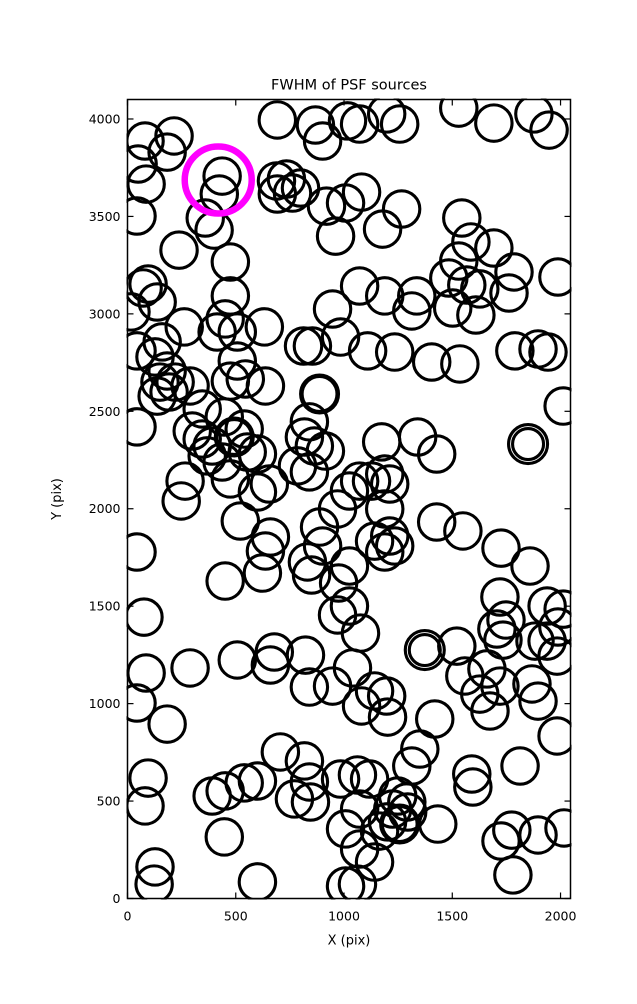  I want to click on y-tick-label: 3000, so click(105, 313).